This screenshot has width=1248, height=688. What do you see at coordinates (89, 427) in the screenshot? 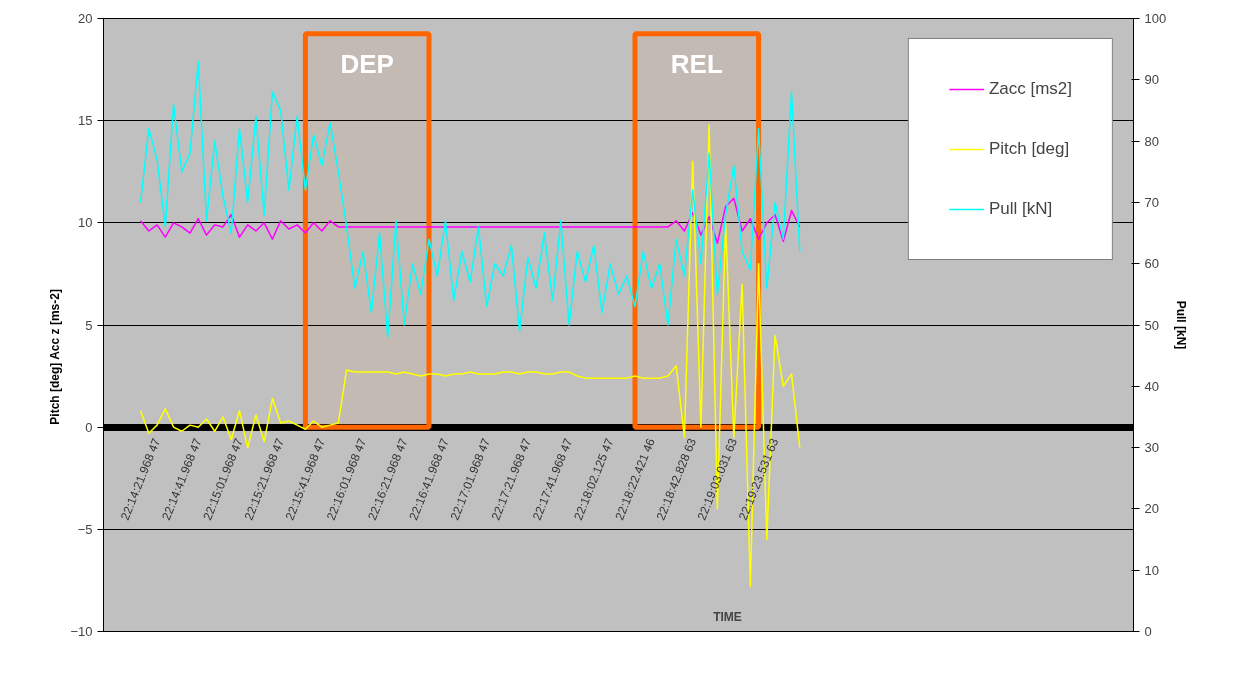
I see `y-tick-label: 0` at bounding box center [89, 427].